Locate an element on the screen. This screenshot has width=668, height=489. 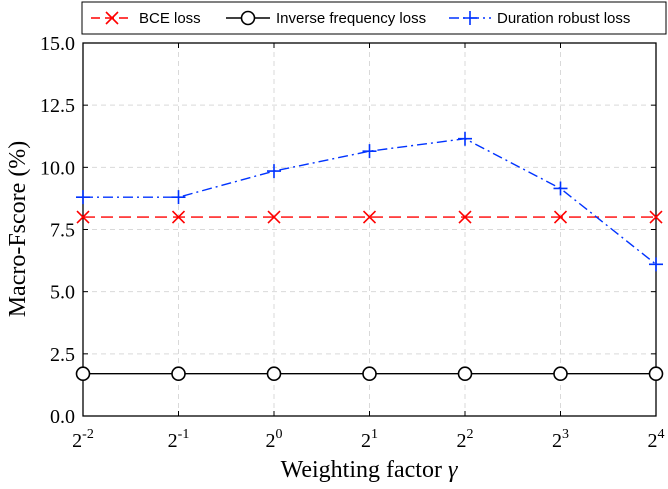
y-tick-label: 7.5 is located at coordinates (62, 231).